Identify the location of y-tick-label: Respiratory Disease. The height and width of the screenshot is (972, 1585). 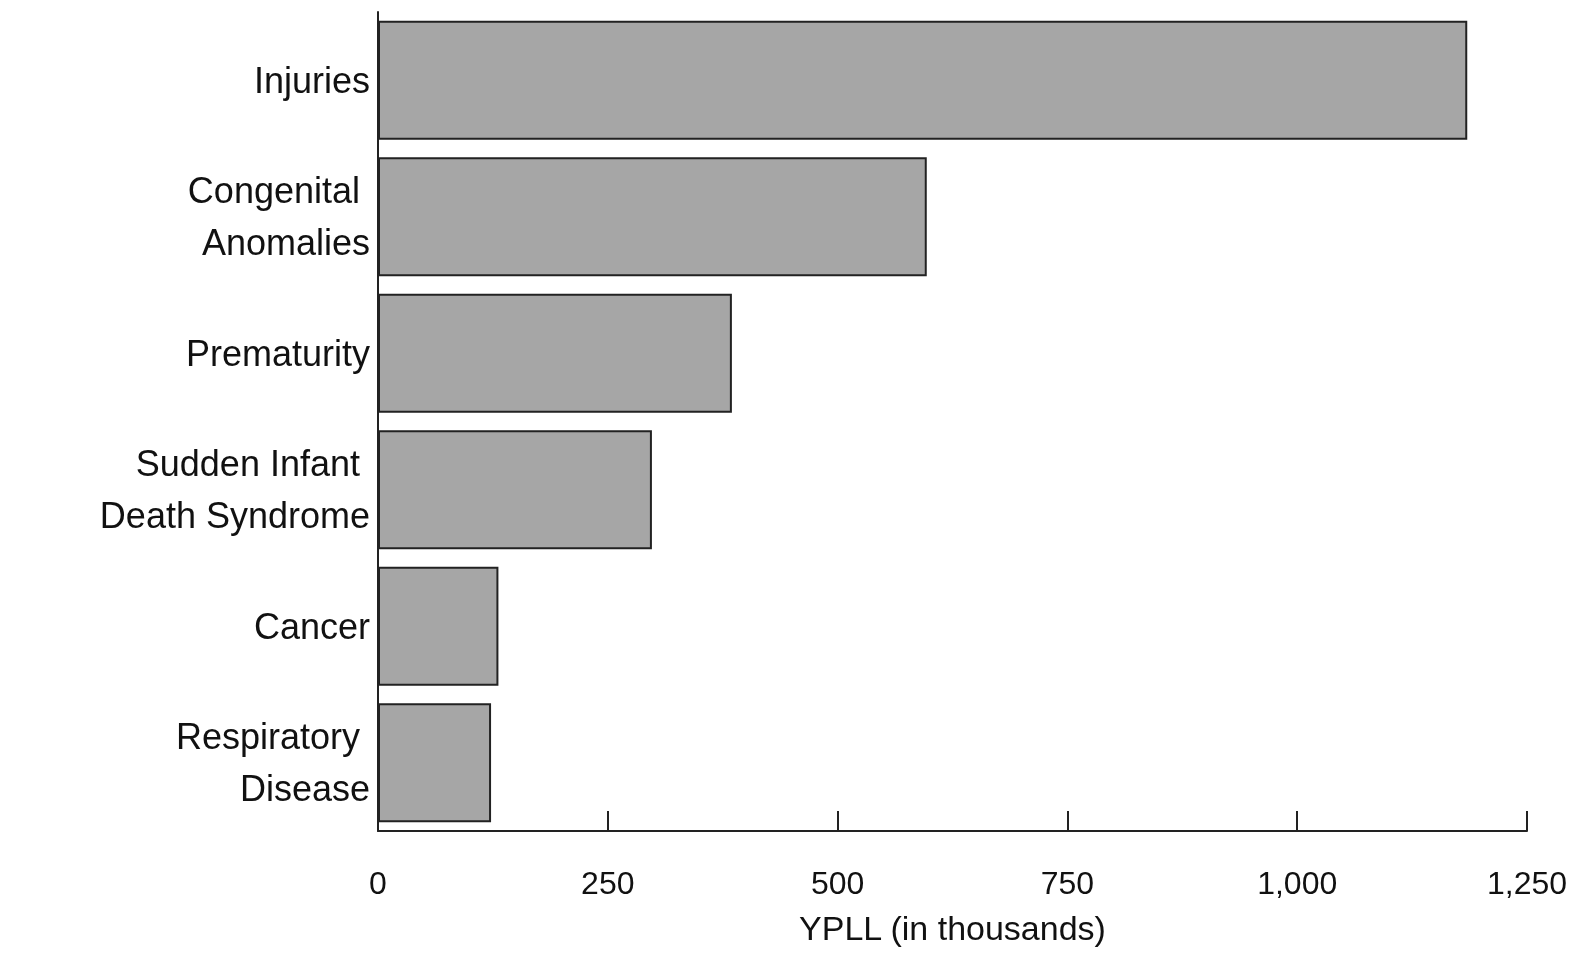
(272, 763).